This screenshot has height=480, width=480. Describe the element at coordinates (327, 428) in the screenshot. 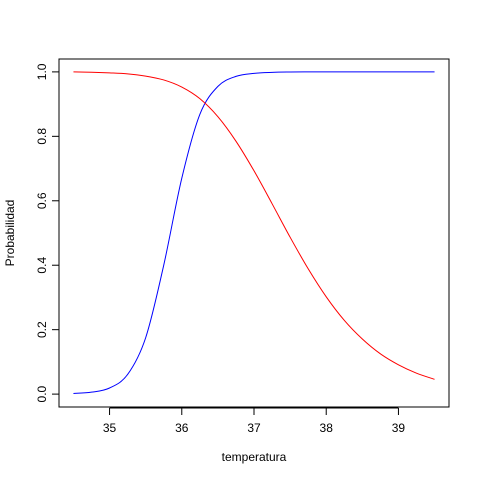

I see `x-tick-label: 38` at that location.